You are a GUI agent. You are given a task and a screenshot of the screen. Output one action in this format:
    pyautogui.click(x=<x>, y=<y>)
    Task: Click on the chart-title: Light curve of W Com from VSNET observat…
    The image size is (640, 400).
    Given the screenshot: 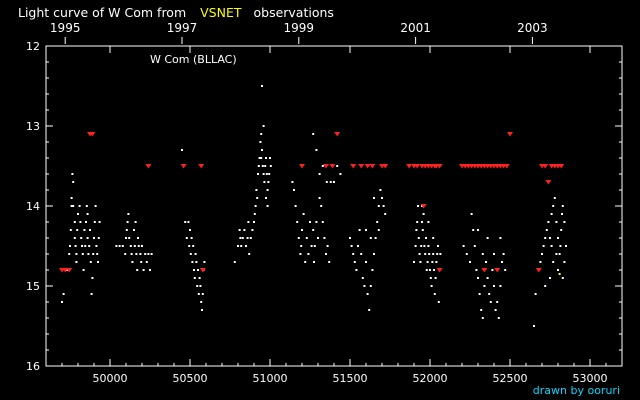 What is the action you would take?
    pyautogui.click(x=176, y=12)
    